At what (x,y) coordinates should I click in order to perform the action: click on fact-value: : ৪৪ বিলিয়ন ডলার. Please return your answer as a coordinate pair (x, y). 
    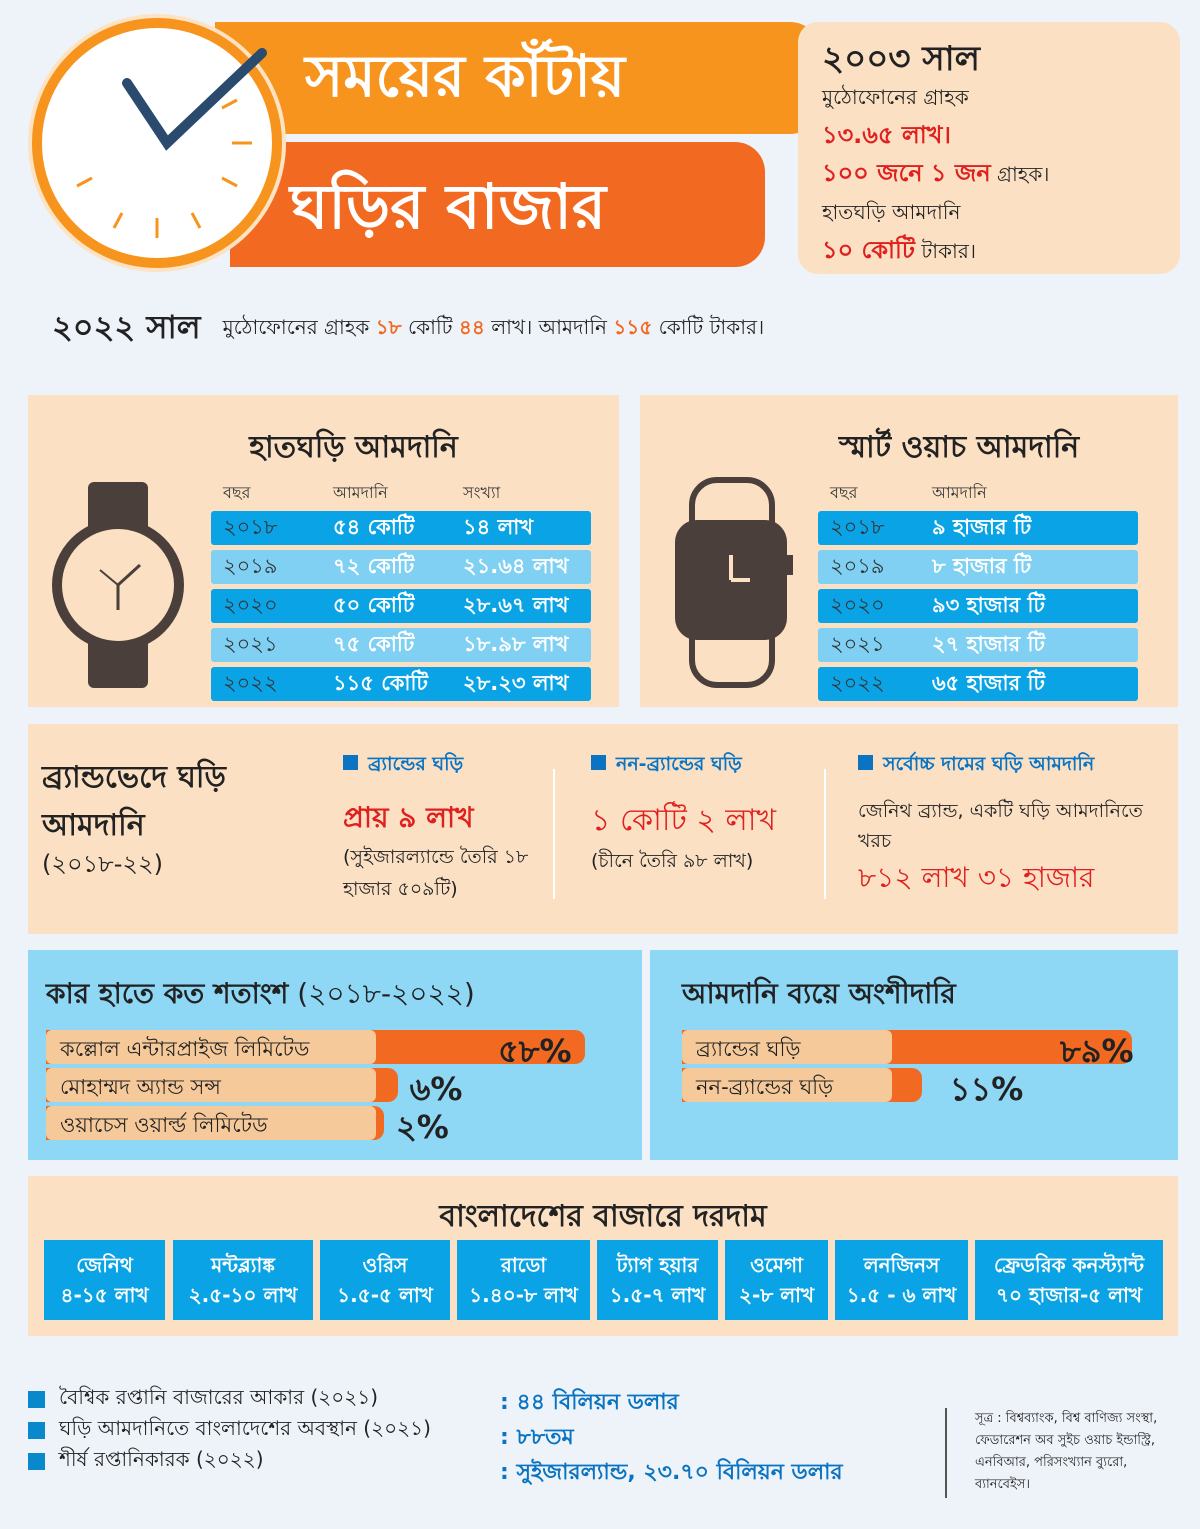
    Looking at the image, I should click on (589, 1402).